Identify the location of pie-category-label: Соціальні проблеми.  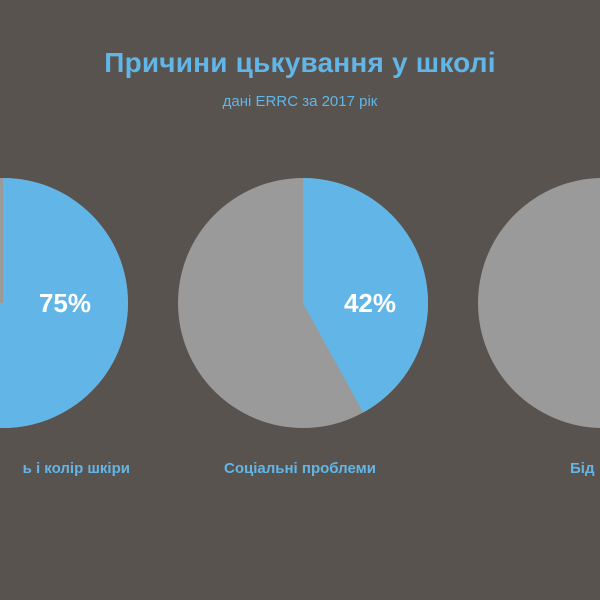
(300, 468).